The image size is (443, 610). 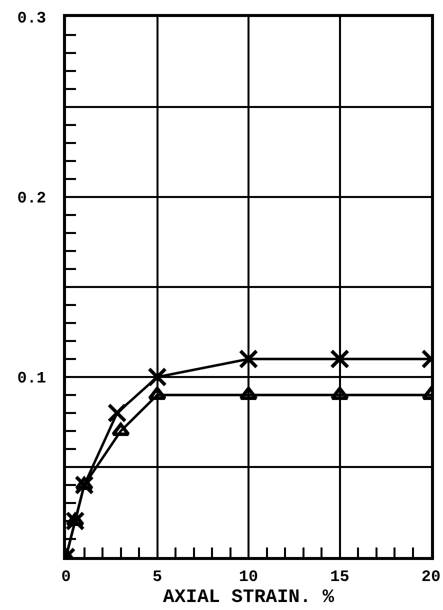 What do you see at coordinates (340, 577) in the screenshot?
I see `x-tick-label: 15` at bounding box center [340, 577].